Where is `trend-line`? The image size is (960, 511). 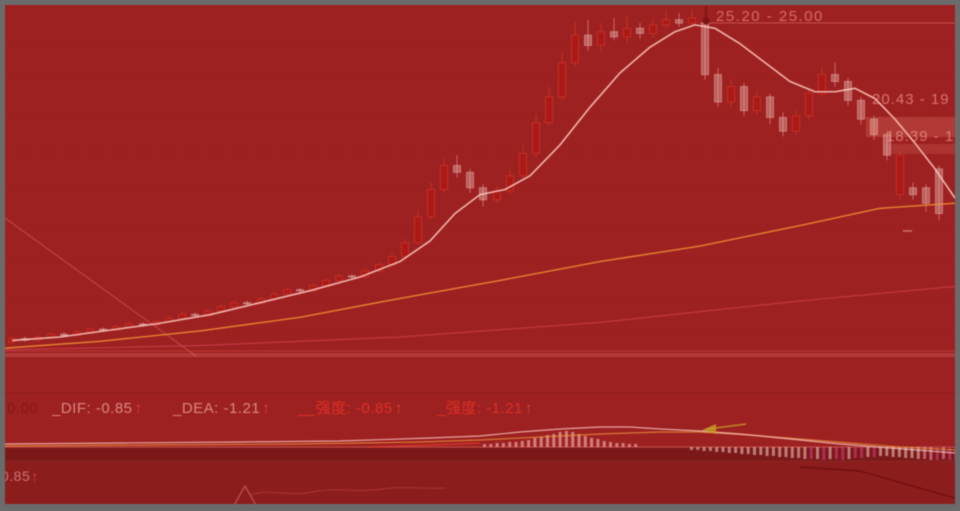
trend-line is located at coordinates (101, 287).